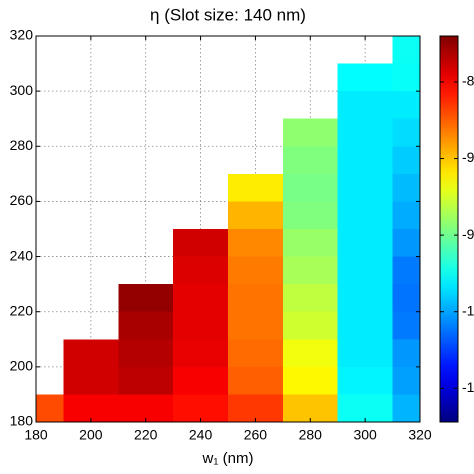 This screenshot has width=474, height=474. Describe the element at coordinates (311, 435) in the screenshot. I see `x-tick-label: 280` at that location.